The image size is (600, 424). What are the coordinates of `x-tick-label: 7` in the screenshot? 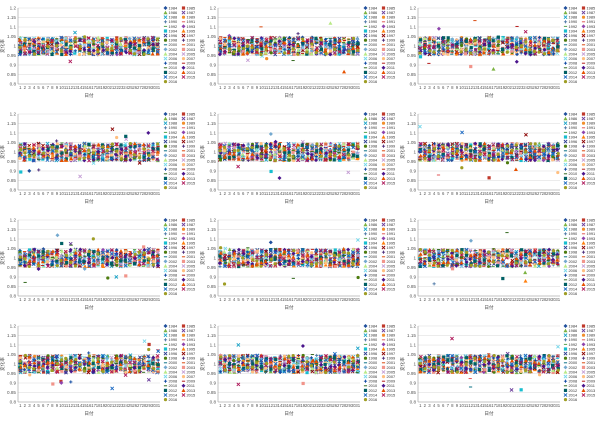 It's located at (448, 87).